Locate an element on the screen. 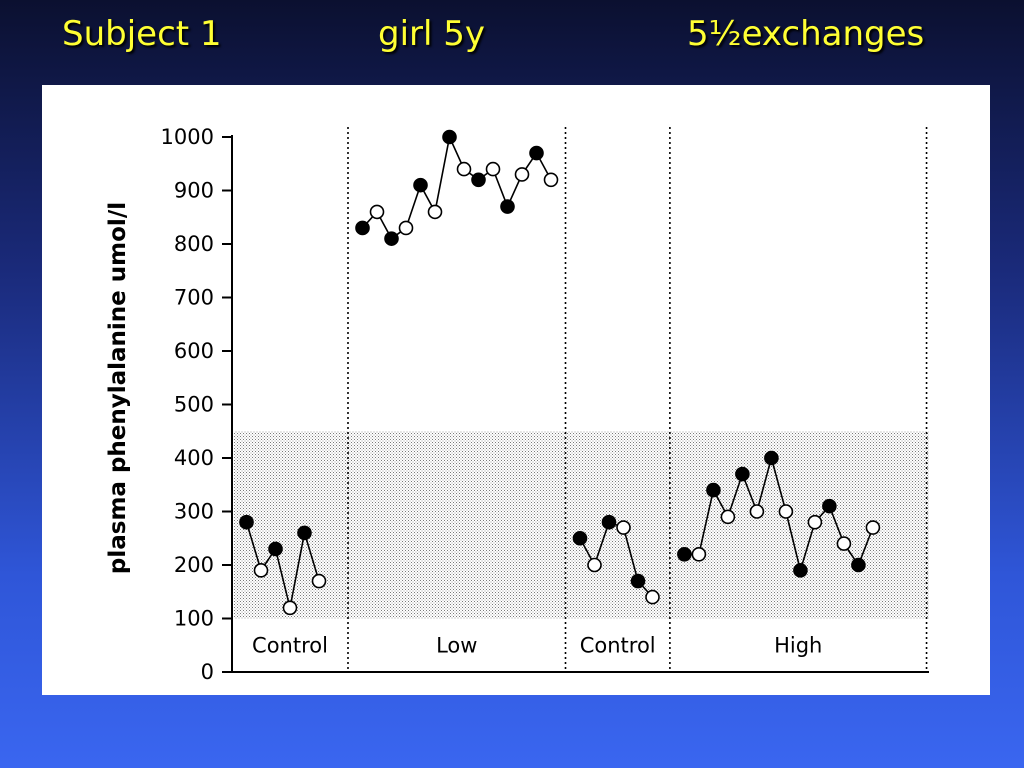 The width and height of the screenshot is (1024, 768). y-axis-label: plasma phenylalanine umol/l is located at coordinates (118, 388).